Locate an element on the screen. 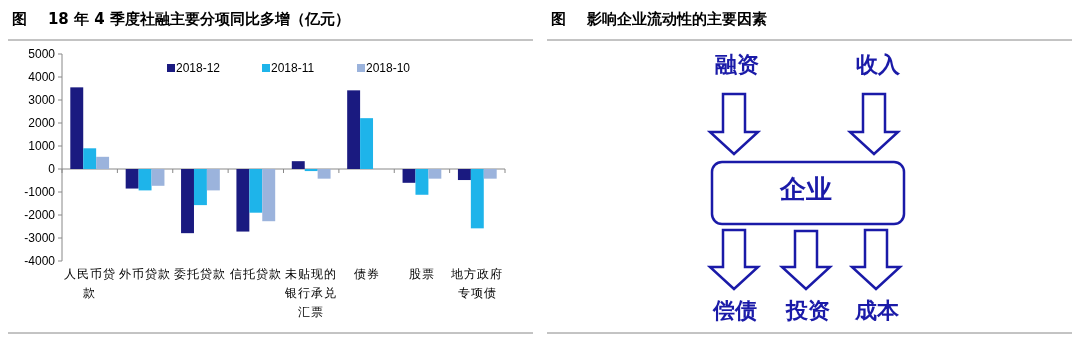 This screenshot has height=362, width=1080. y-tick-label: 5000 is located at coordinates (42, 54).